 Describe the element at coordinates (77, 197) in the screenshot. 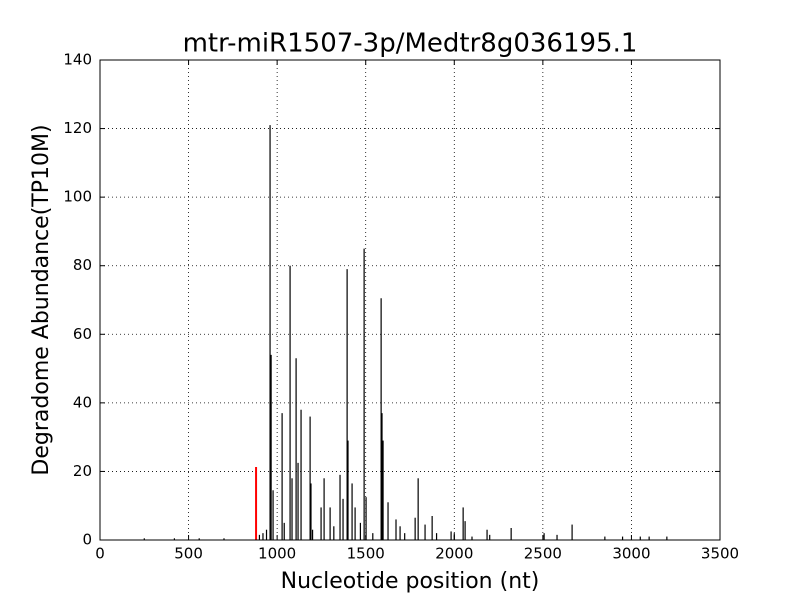

I see `y-tick-label: 100` at that location.